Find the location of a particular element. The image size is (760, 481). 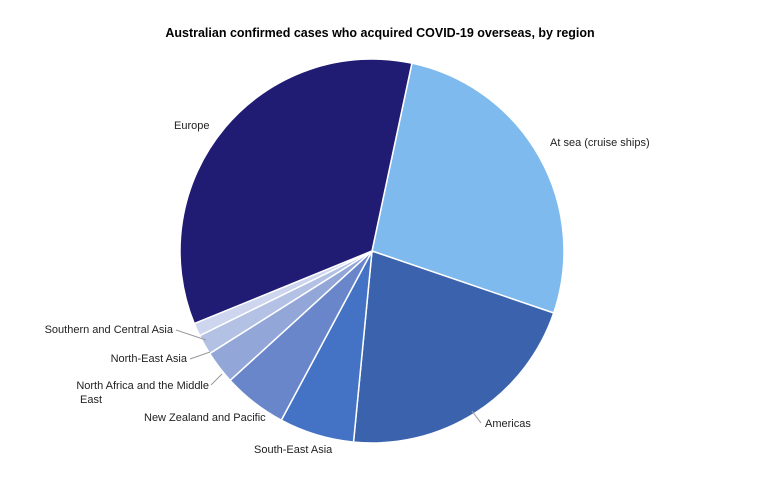

slice-label: Europe is located at coordinates (191, 126).